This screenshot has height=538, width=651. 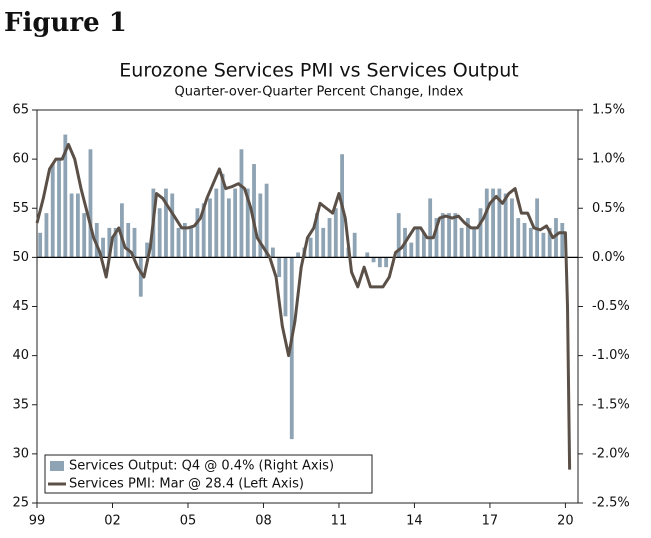 I want to click on x-tick-label: 11, so click(x=339, y=521).